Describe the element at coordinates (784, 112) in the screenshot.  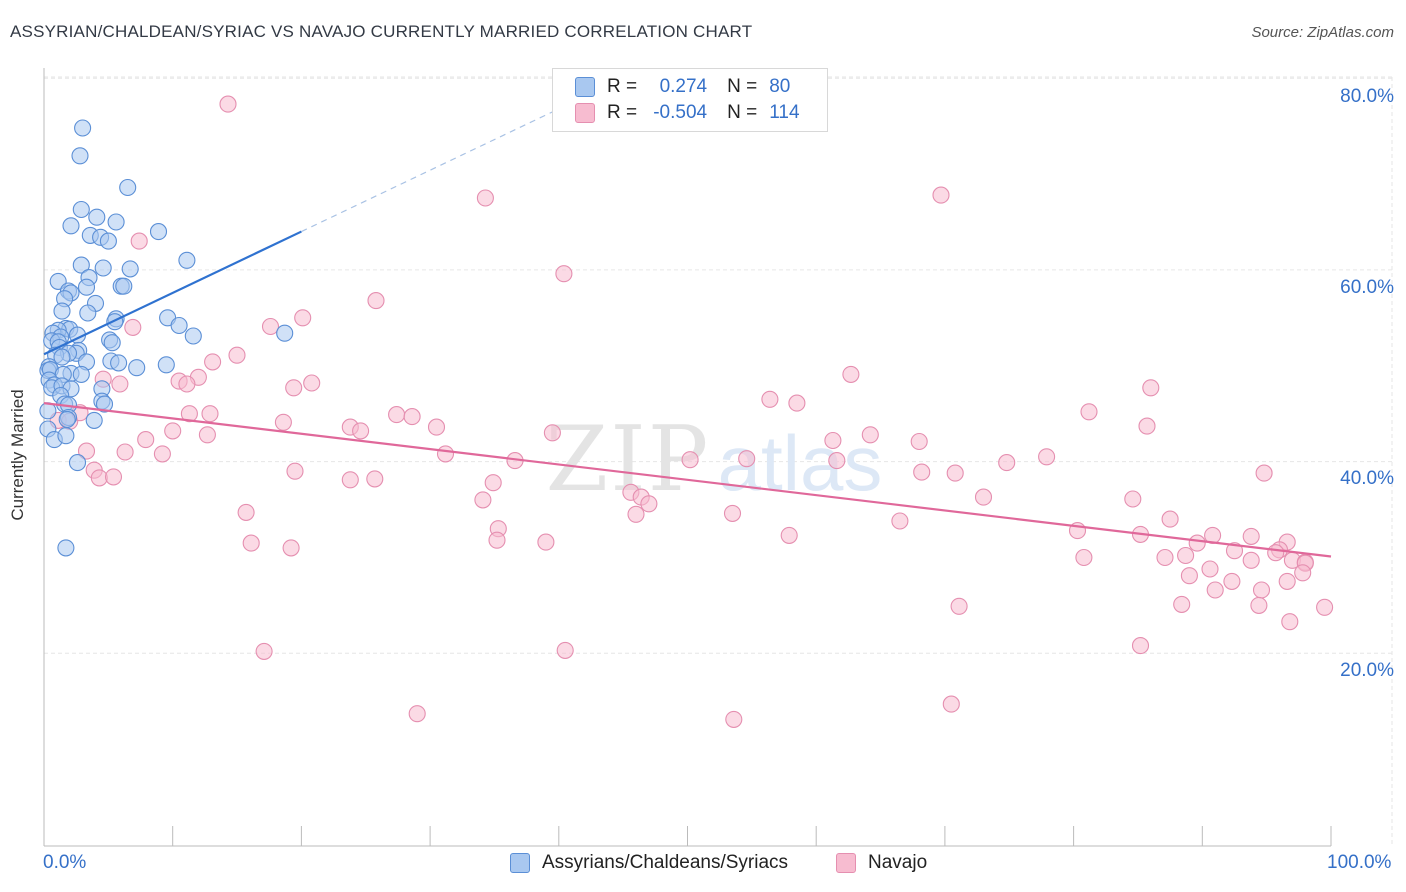
I see `legend-n-value-navajo: 114` at that location.